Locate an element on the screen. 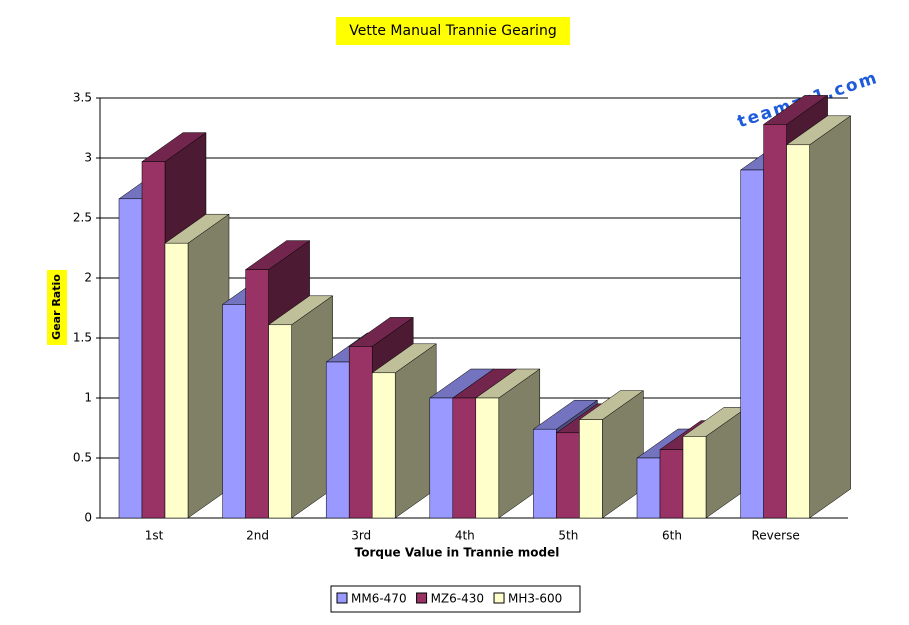  y-tick-label: 0 is located at coordinates (88, 518).